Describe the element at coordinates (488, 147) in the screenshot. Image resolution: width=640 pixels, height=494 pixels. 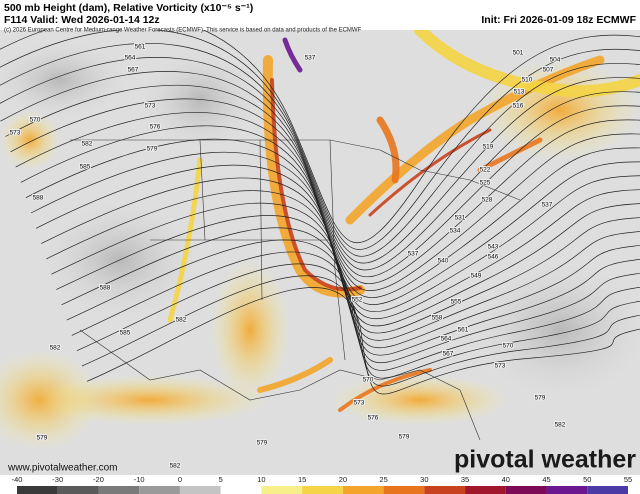
I see `contour-label: 519` at that location.